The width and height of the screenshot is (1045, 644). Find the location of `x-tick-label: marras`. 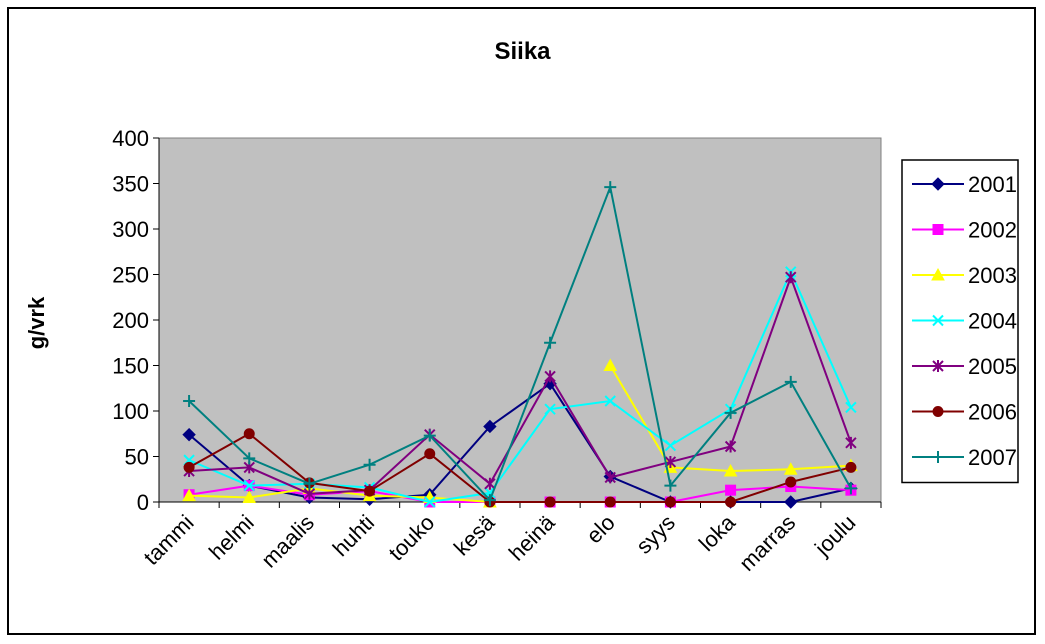

x-tick-label: marras is located at coordinates (767, 543).